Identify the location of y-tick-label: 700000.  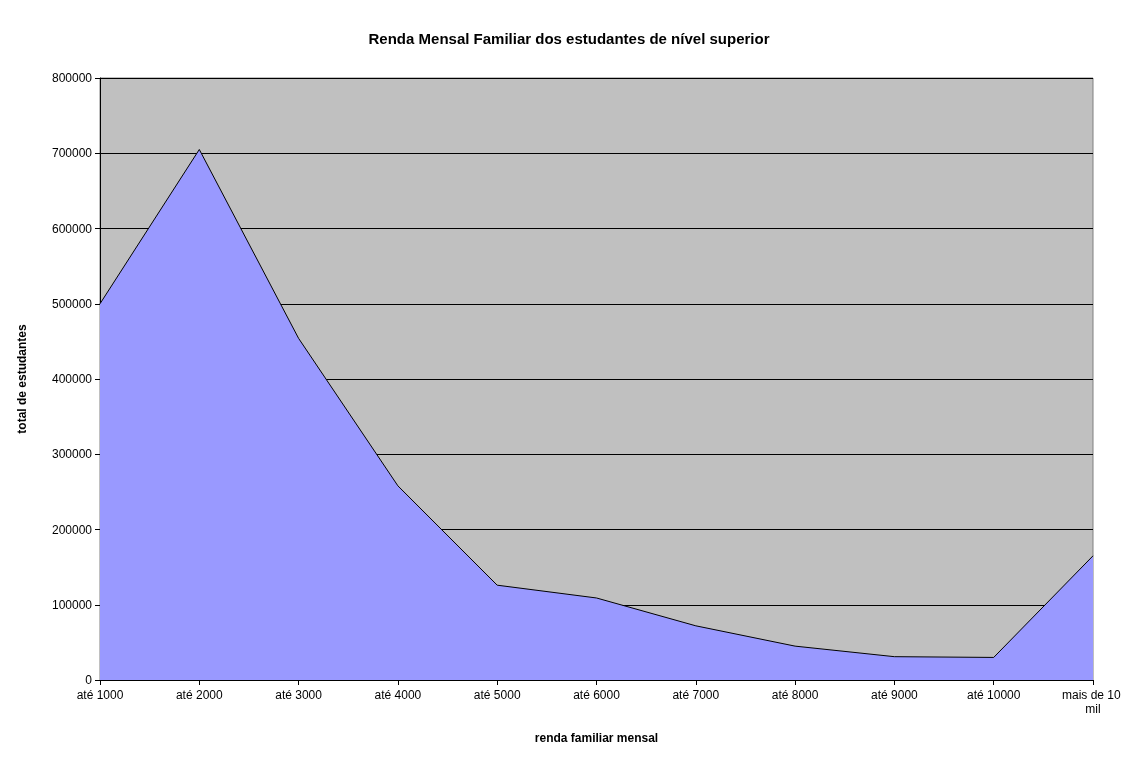
(72, 153).